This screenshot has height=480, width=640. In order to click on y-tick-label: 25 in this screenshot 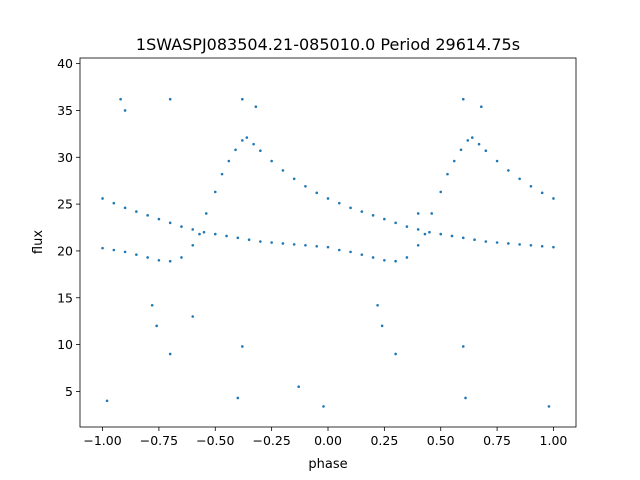, I will do `click(65, 204)`.